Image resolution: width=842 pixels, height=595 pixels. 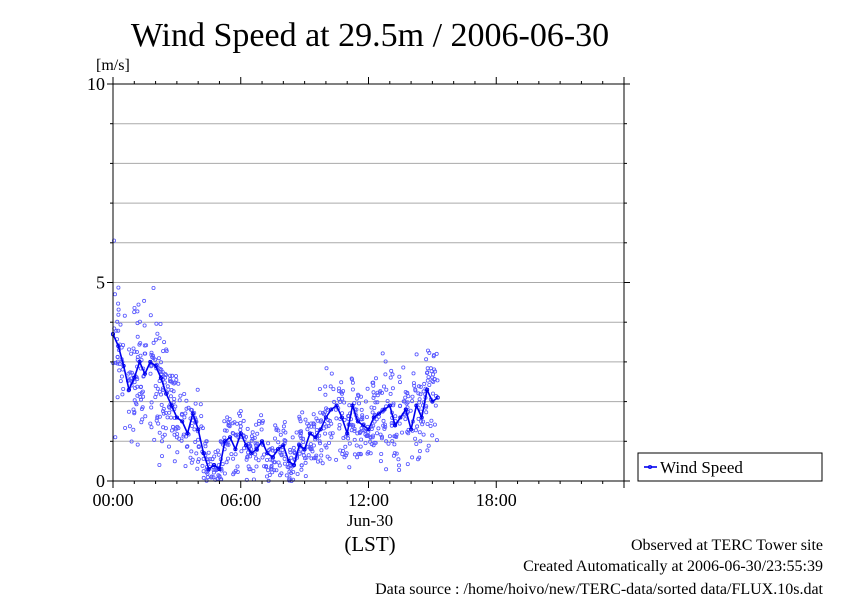 What do you see at coordinates (701, 467) in the screenshot?
I see `legend-label: Wind Speed` at bounding box center [701, 467].